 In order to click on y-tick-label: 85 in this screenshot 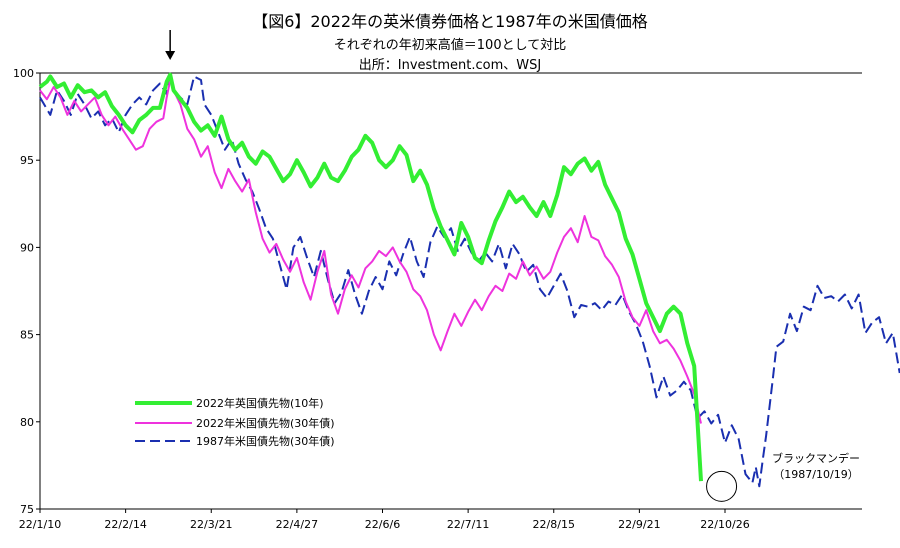, I will do `click(27, 335)`.